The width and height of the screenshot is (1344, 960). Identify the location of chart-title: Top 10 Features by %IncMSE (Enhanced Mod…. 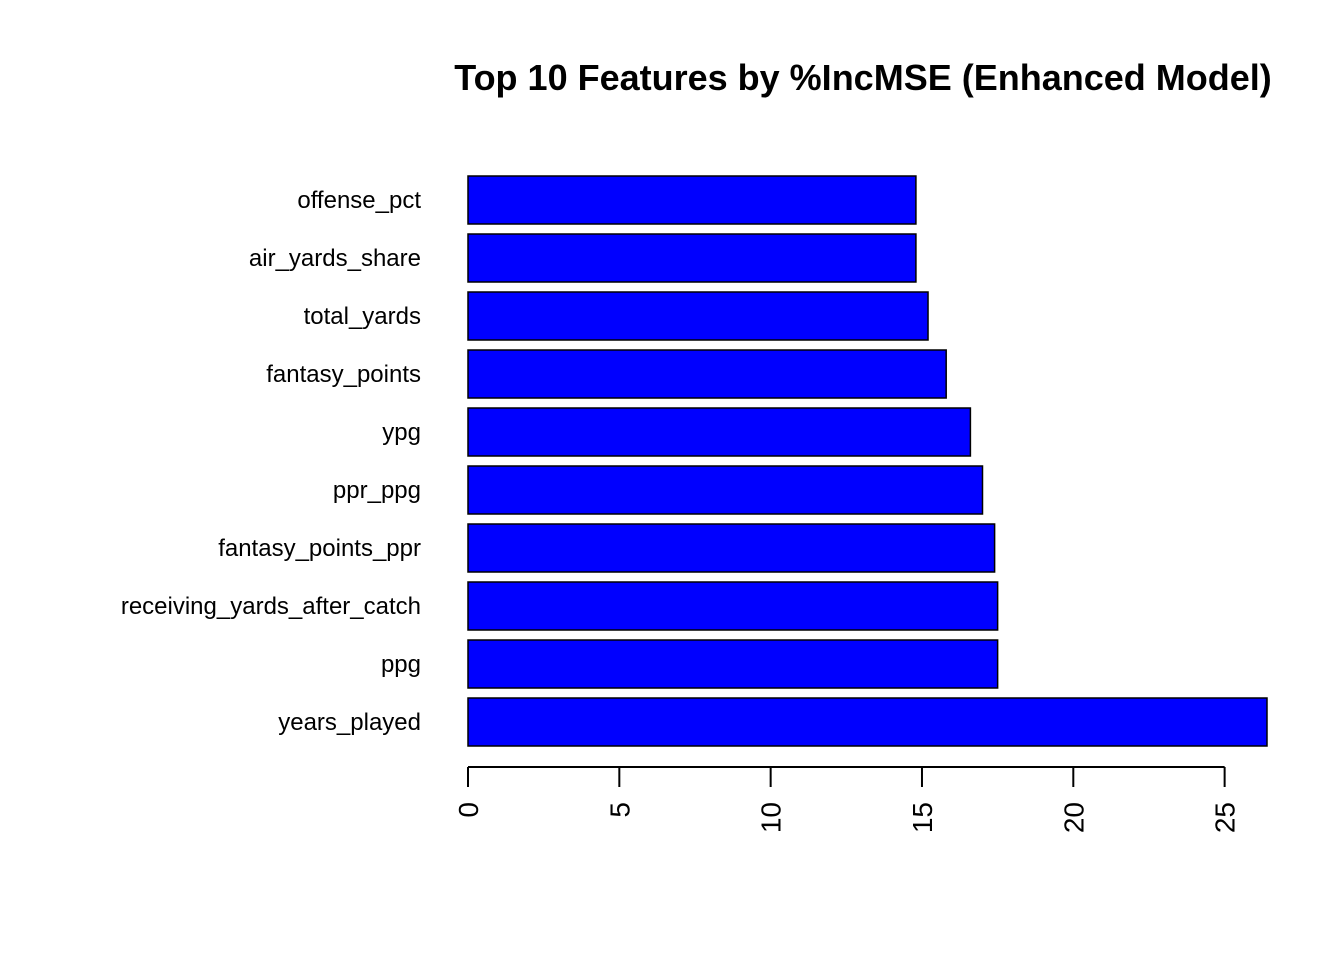
(862, 77).